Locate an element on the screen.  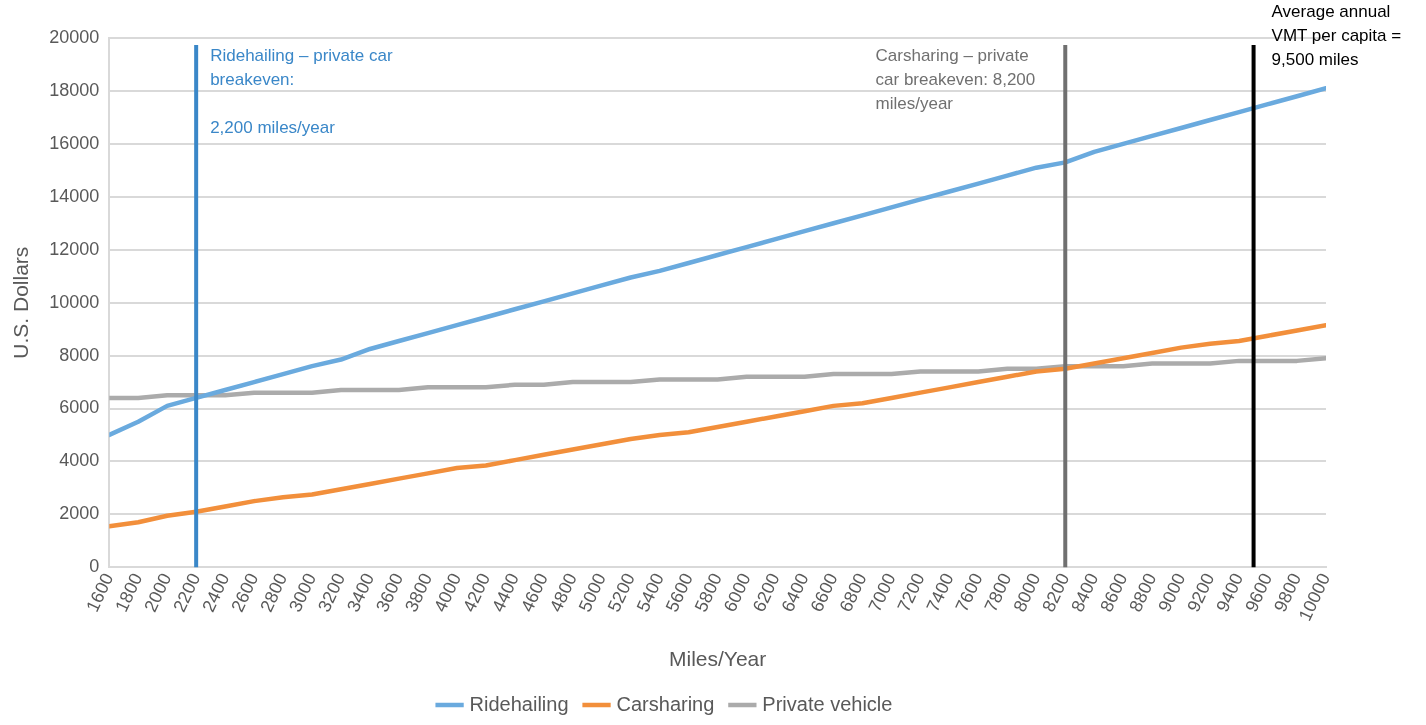
text: Ridehailing – private car breakeven: 2,200 miles/year is located at coordinates (301, 92).